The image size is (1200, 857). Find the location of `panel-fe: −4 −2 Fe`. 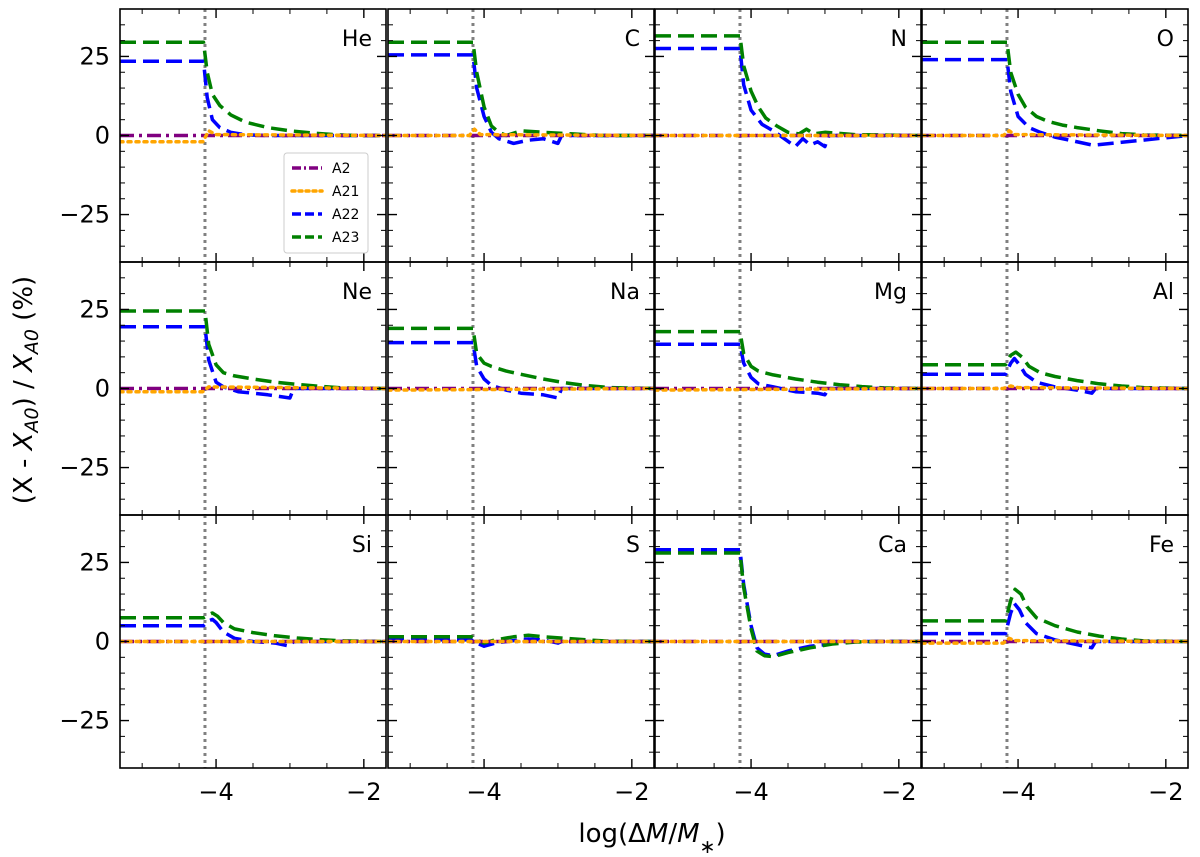

panel-fe: −4 −2 Fe is located at coordinates (1055, 660).